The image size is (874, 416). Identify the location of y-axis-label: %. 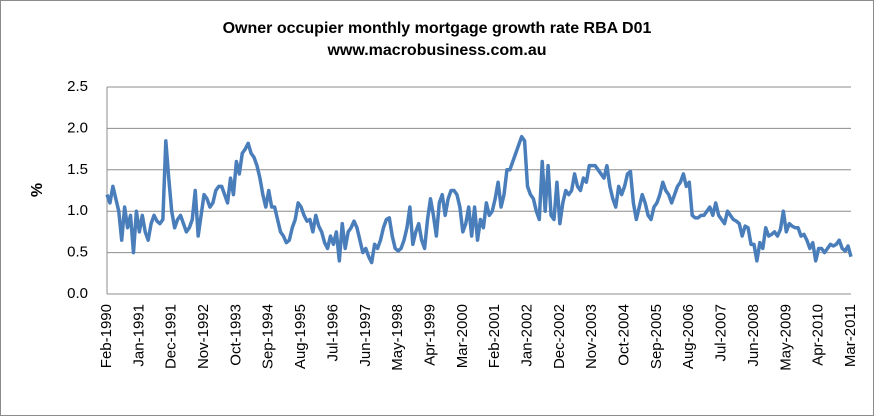
(37, 190).